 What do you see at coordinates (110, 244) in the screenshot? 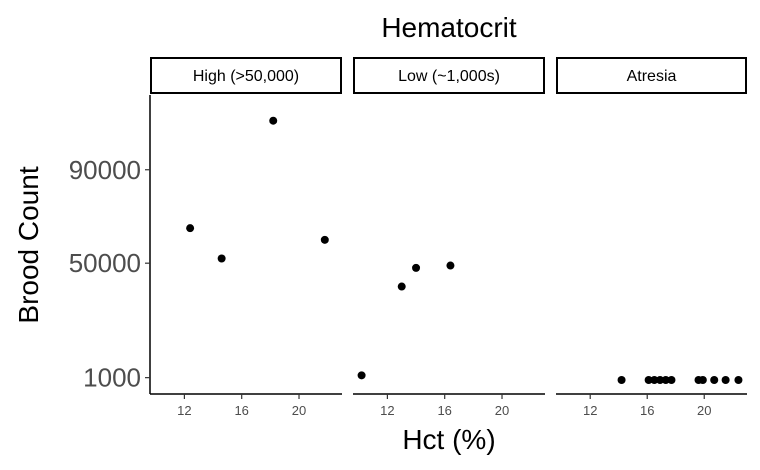
I see `y-axis: 1000 50000 90000` at bounding box center [110, 244].